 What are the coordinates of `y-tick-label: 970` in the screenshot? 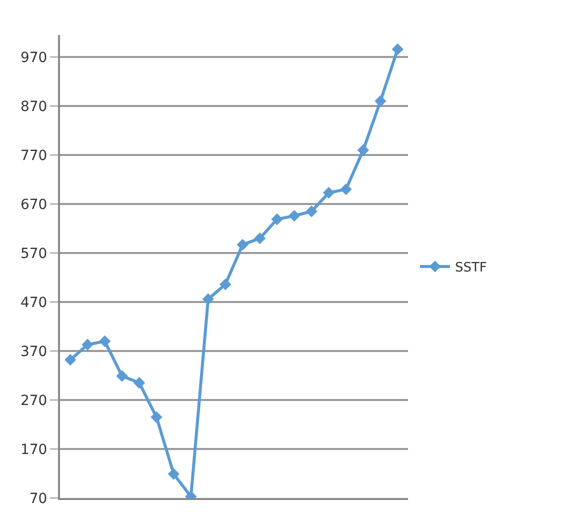 It's located at (34, 58).